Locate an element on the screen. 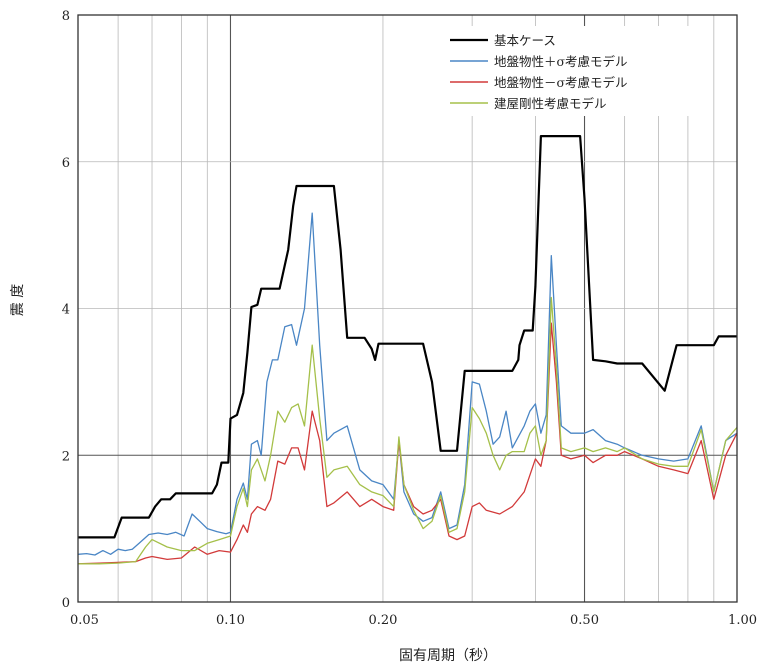 Image resolution: width=758 pixels, height=669 pixels. legend-label: 地盤物性－σ考慮モデル is located at coordinates (561, 82).